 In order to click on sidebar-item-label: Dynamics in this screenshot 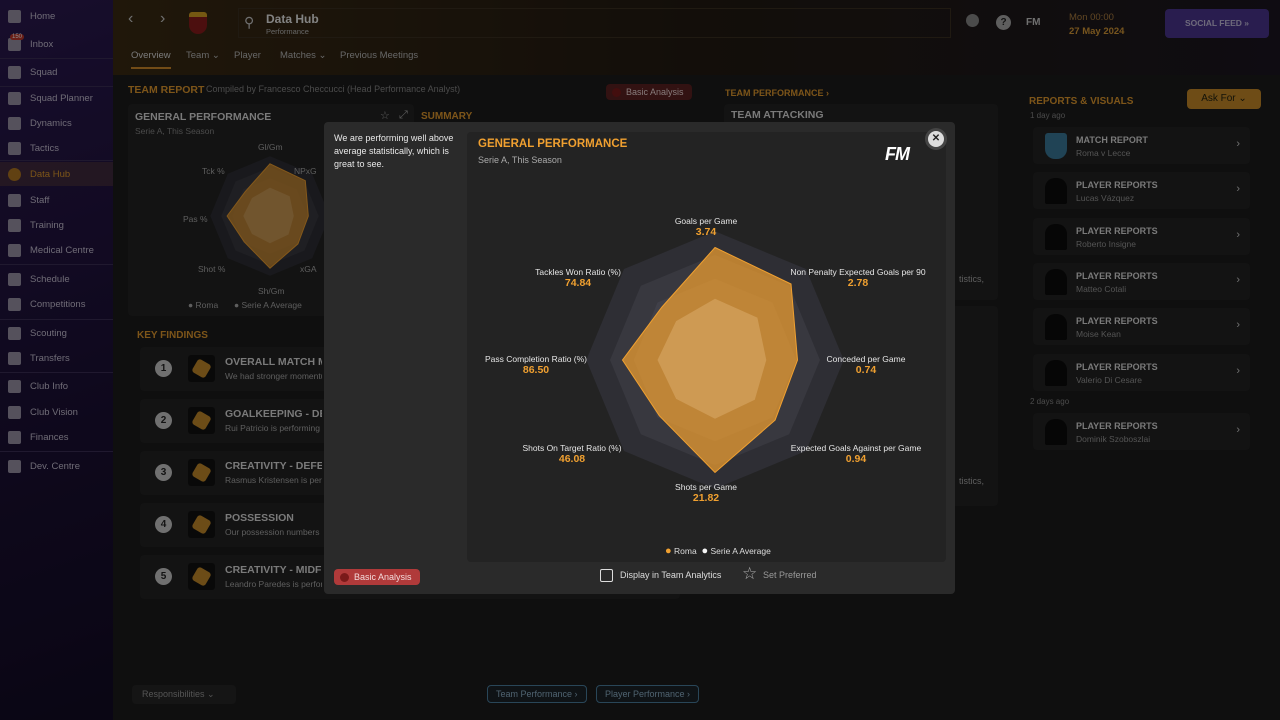, I will do `click(51, 123)`.